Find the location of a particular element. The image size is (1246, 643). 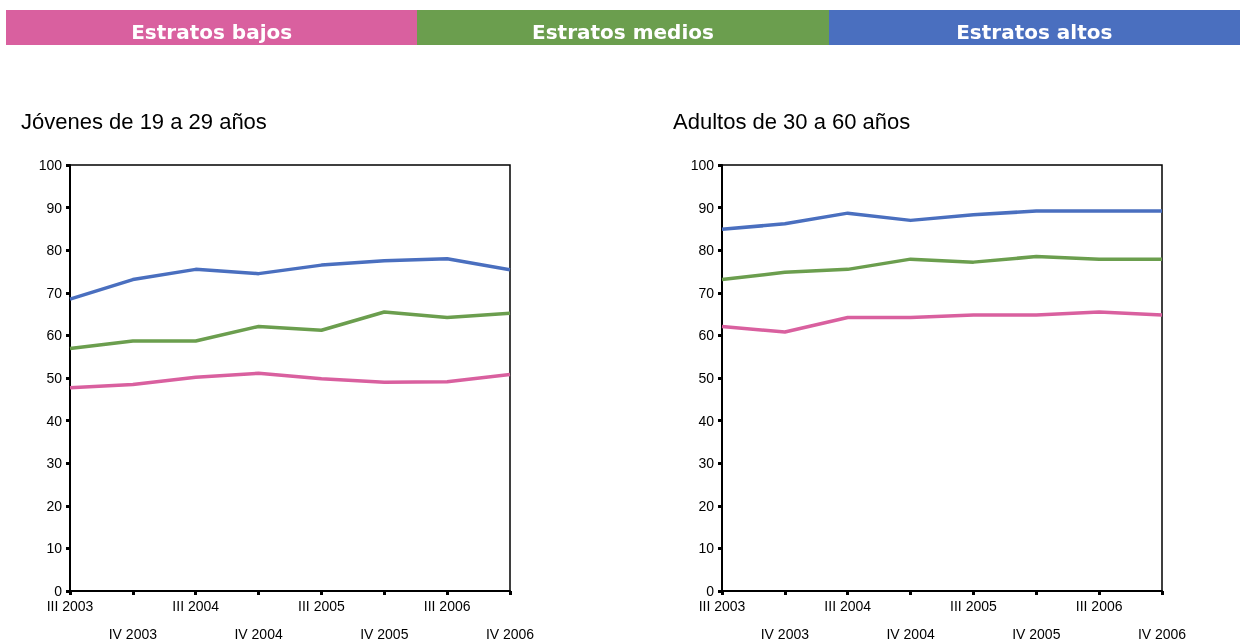

text: Estratos altos is located at coordinates (1034, 27).